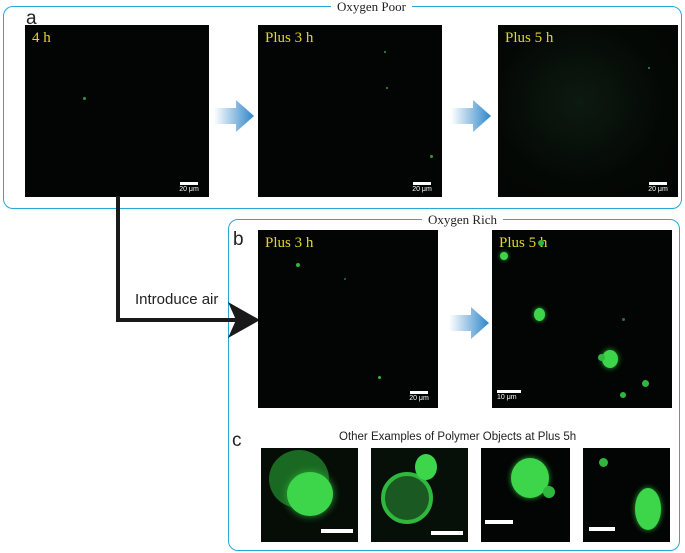 Image resolution: width=685 pixels, height=553 pixels. What do you see at coordinates (188, 267) in the screenshot?
I see `introduce-air-arrow` at bounding box center [188, 267].